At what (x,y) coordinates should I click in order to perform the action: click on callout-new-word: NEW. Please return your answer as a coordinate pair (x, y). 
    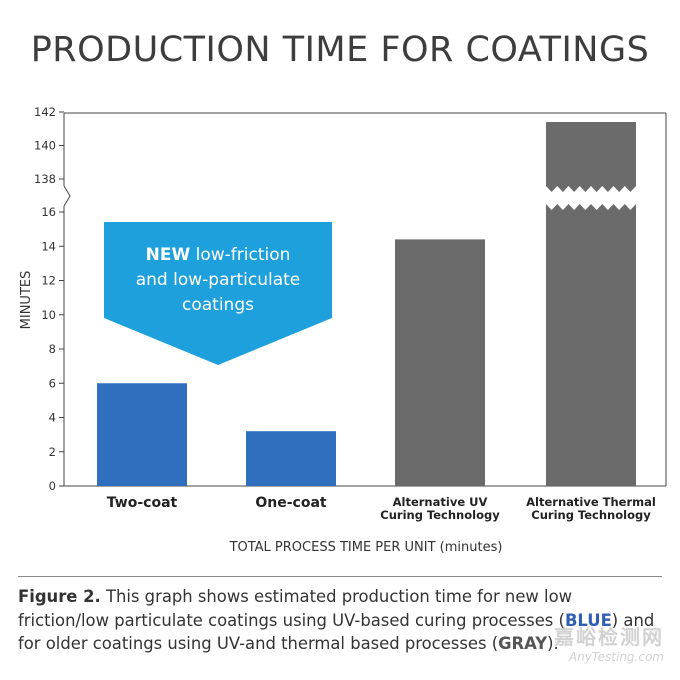
    Looking at the image, I should click on (168, 255).